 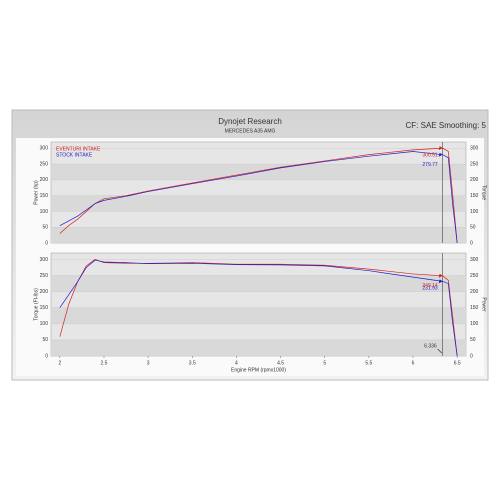 What do you see at coordinates (413, 363) in the screenshot?
I see `x-tick-label: 6` at bounding box center [413, 363].